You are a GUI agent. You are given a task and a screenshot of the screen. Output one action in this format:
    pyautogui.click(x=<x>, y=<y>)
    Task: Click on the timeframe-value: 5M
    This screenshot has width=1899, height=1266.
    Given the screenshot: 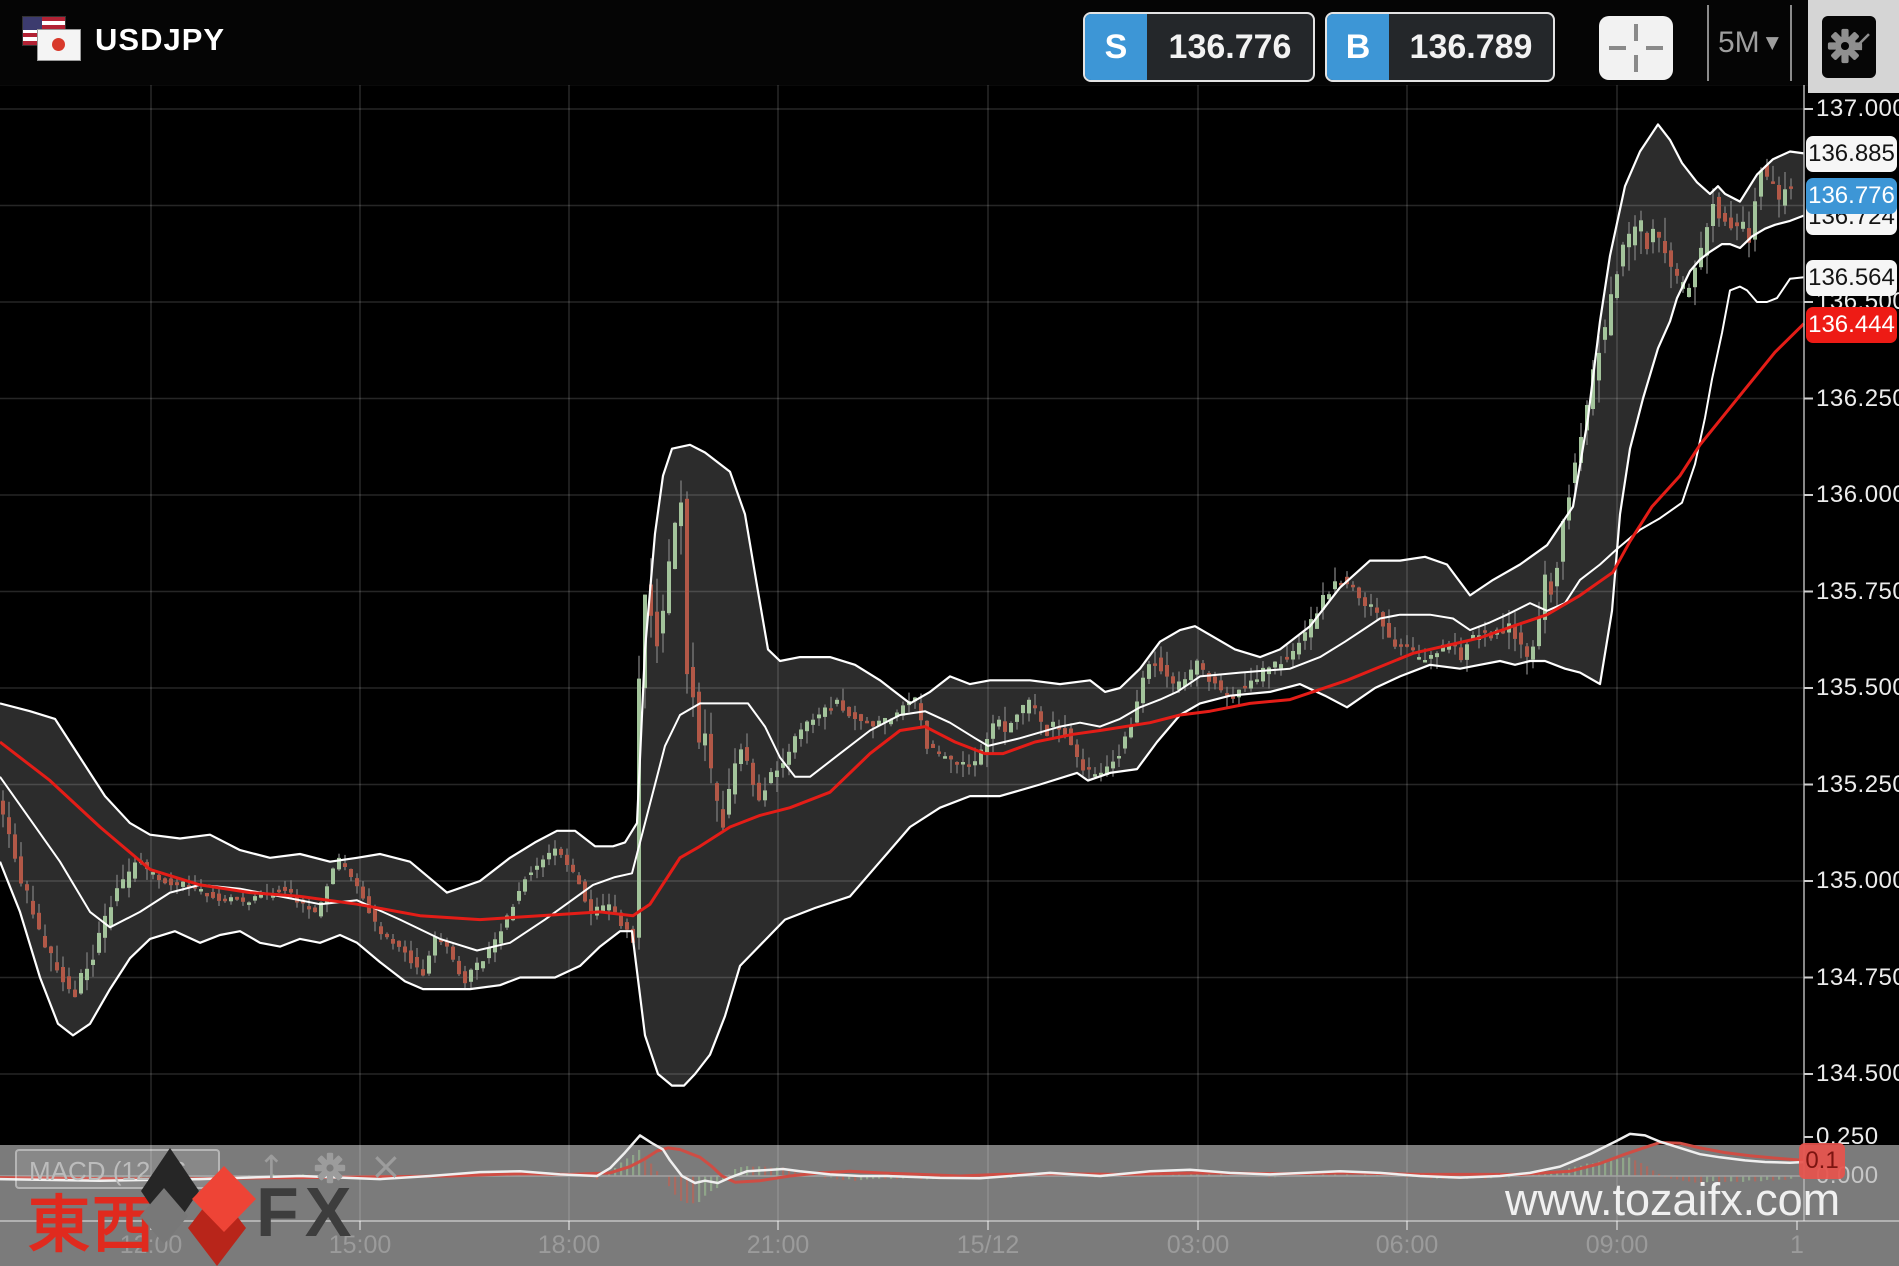 What is the action you would take?
    pyautogui.click(x=1739, y=42)
    